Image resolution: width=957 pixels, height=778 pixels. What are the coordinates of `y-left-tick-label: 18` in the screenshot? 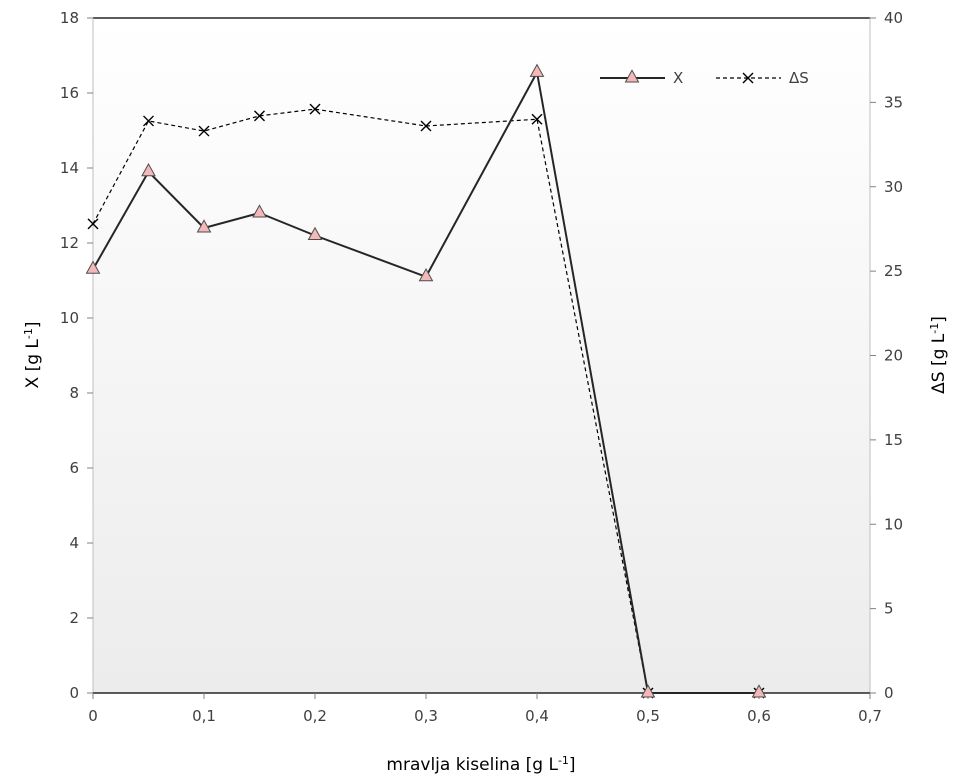 It's located at (69, 18).